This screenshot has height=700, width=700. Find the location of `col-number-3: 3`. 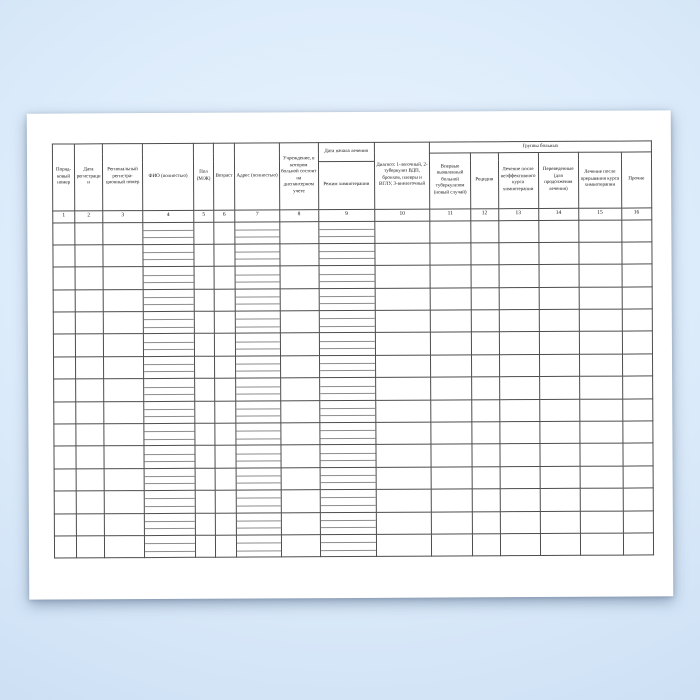

col-number-3: 3 is located at coordinates (122, 216).